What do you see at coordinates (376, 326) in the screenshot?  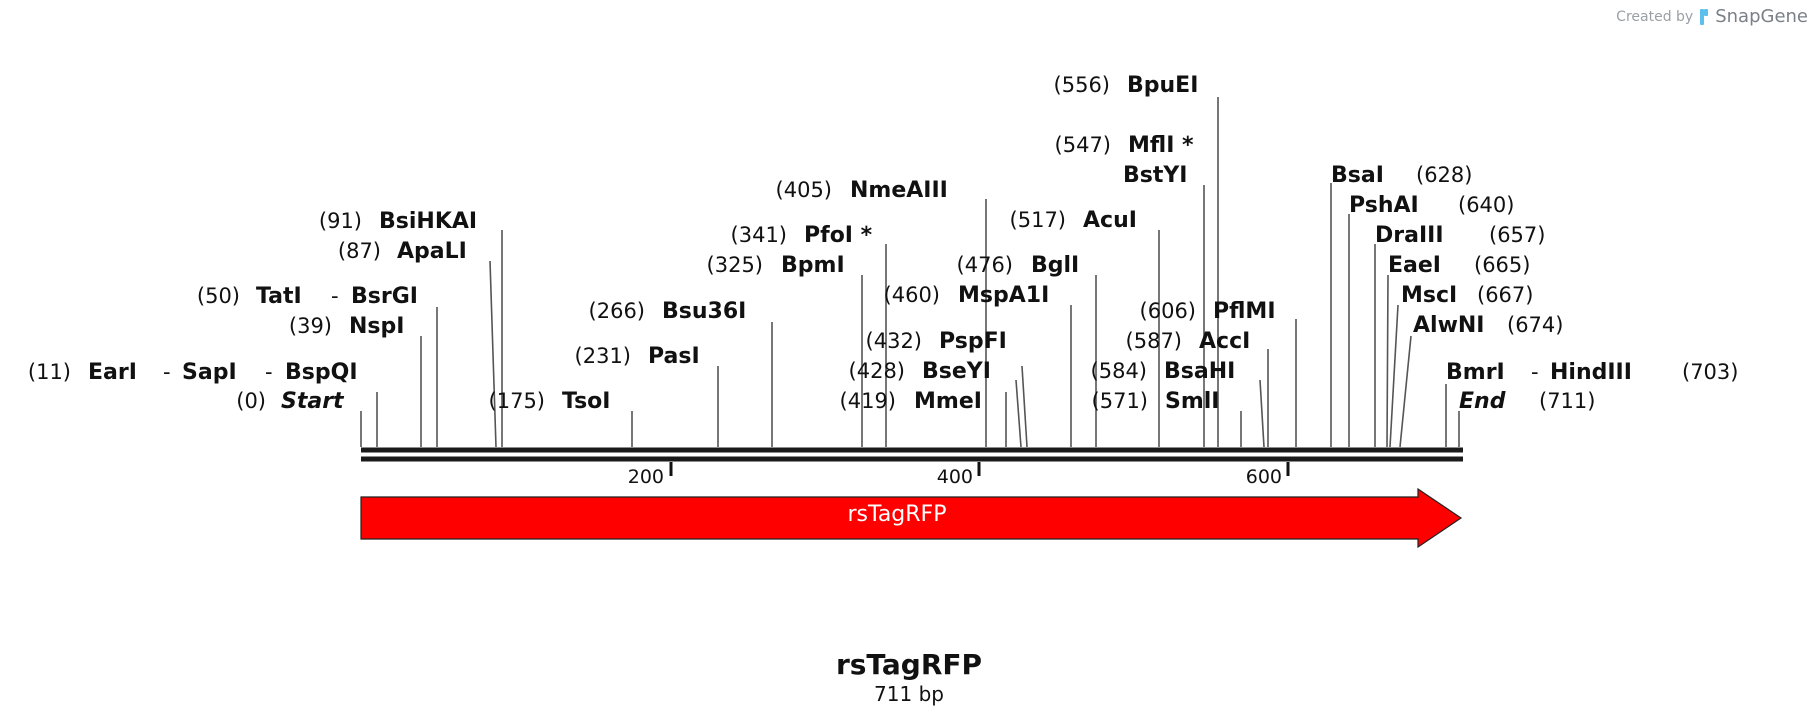 I see `site-name: NspI` at bounding box center [376, 326].